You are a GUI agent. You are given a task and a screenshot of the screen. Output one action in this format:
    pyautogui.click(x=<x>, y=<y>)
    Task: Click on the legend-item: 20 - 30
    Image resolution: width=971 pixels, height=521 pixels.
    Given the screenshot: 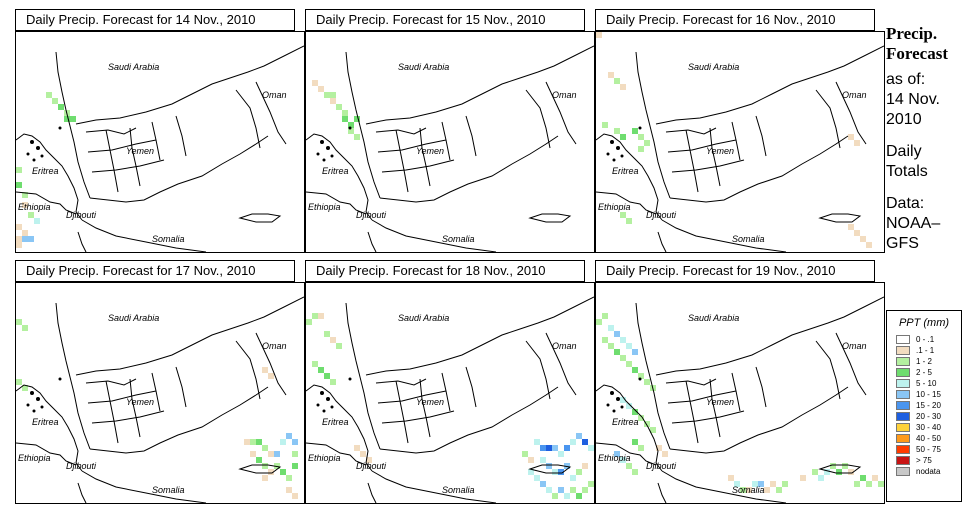 What is the action you would take?
    pyautogui.click(x=928, y=416)
    